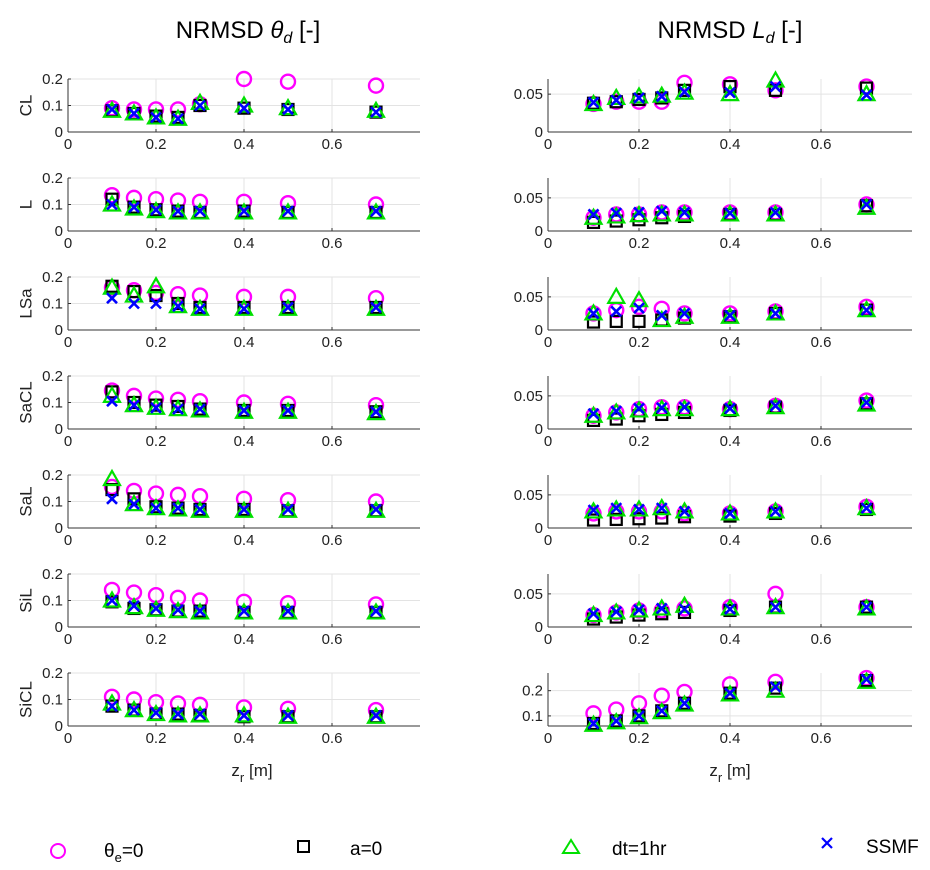  Describe the element at coordinates (713, 512) in the screenshot. I see `panel-right-SaL: 0 0.2 0.4 0.6 0 0.05` at that location.